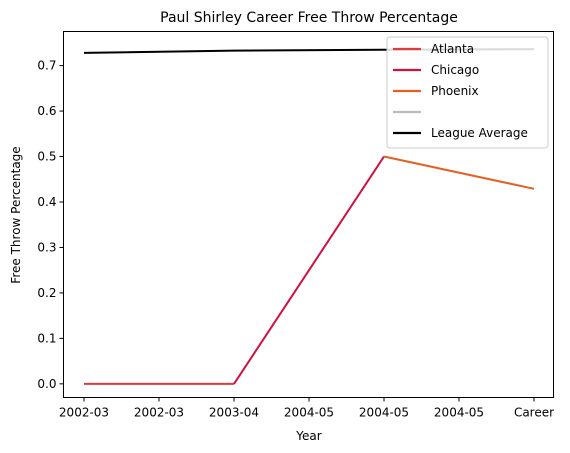  I want to click on x-tick-label: 2003-04, so click(234, 413).